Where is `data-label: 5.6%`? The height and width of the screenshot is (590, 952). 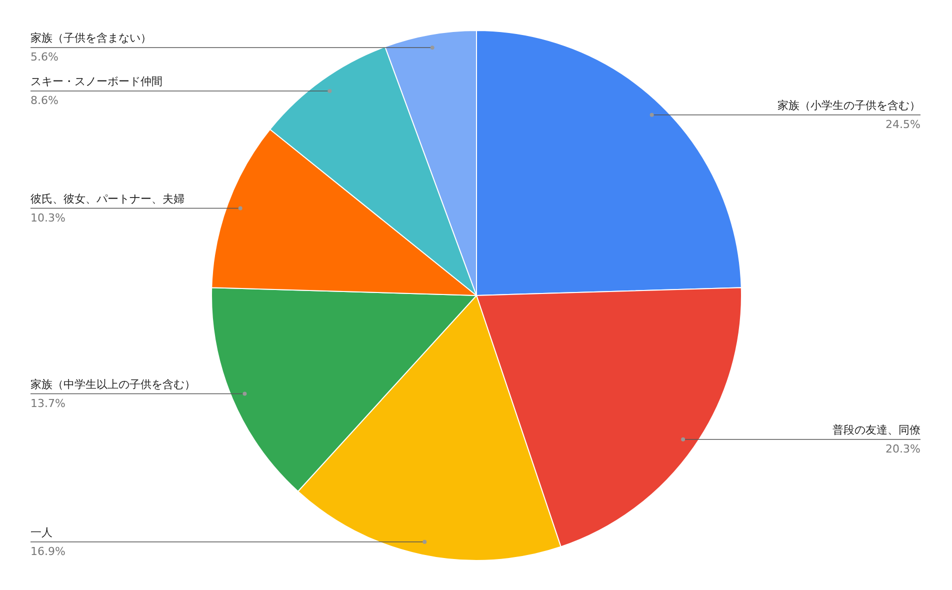 data-label: 5.6% is located at coordinates (44, 57).